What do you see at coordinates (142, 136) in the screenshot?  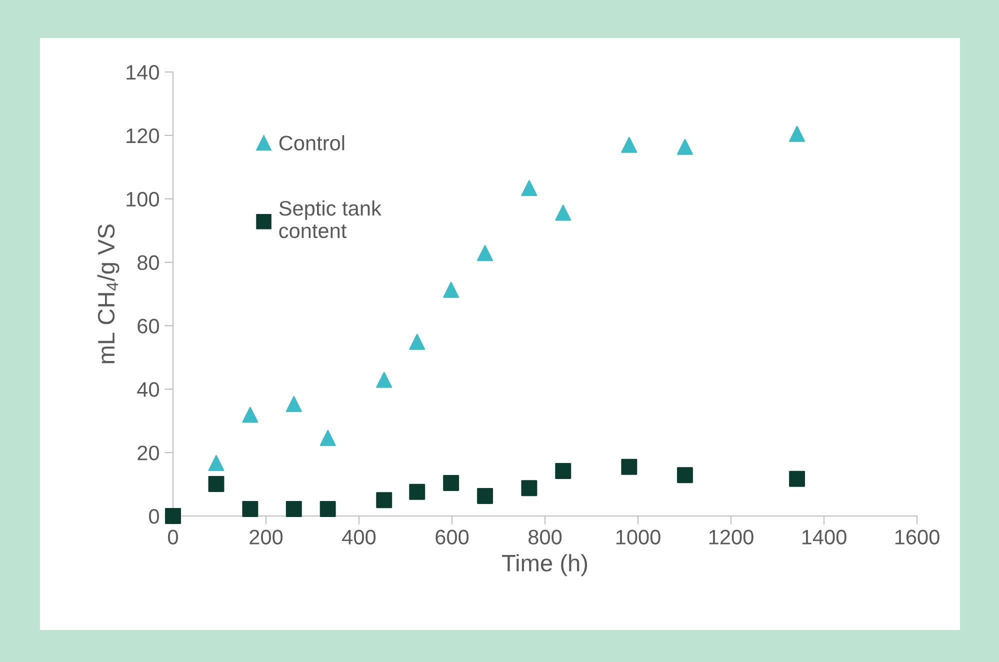 I see `y-tick-label: 120` at bounding box center [142, 136].